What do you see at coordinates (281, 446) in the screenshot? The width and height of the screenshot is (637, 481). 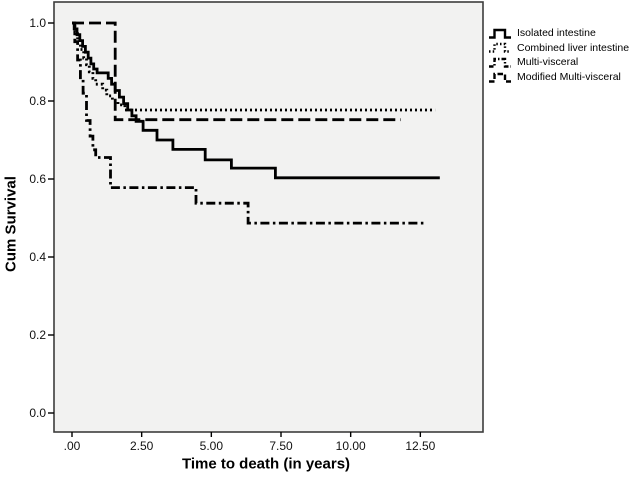 I see `x-tick-label: 7.50` at bounding box center [281, 446].